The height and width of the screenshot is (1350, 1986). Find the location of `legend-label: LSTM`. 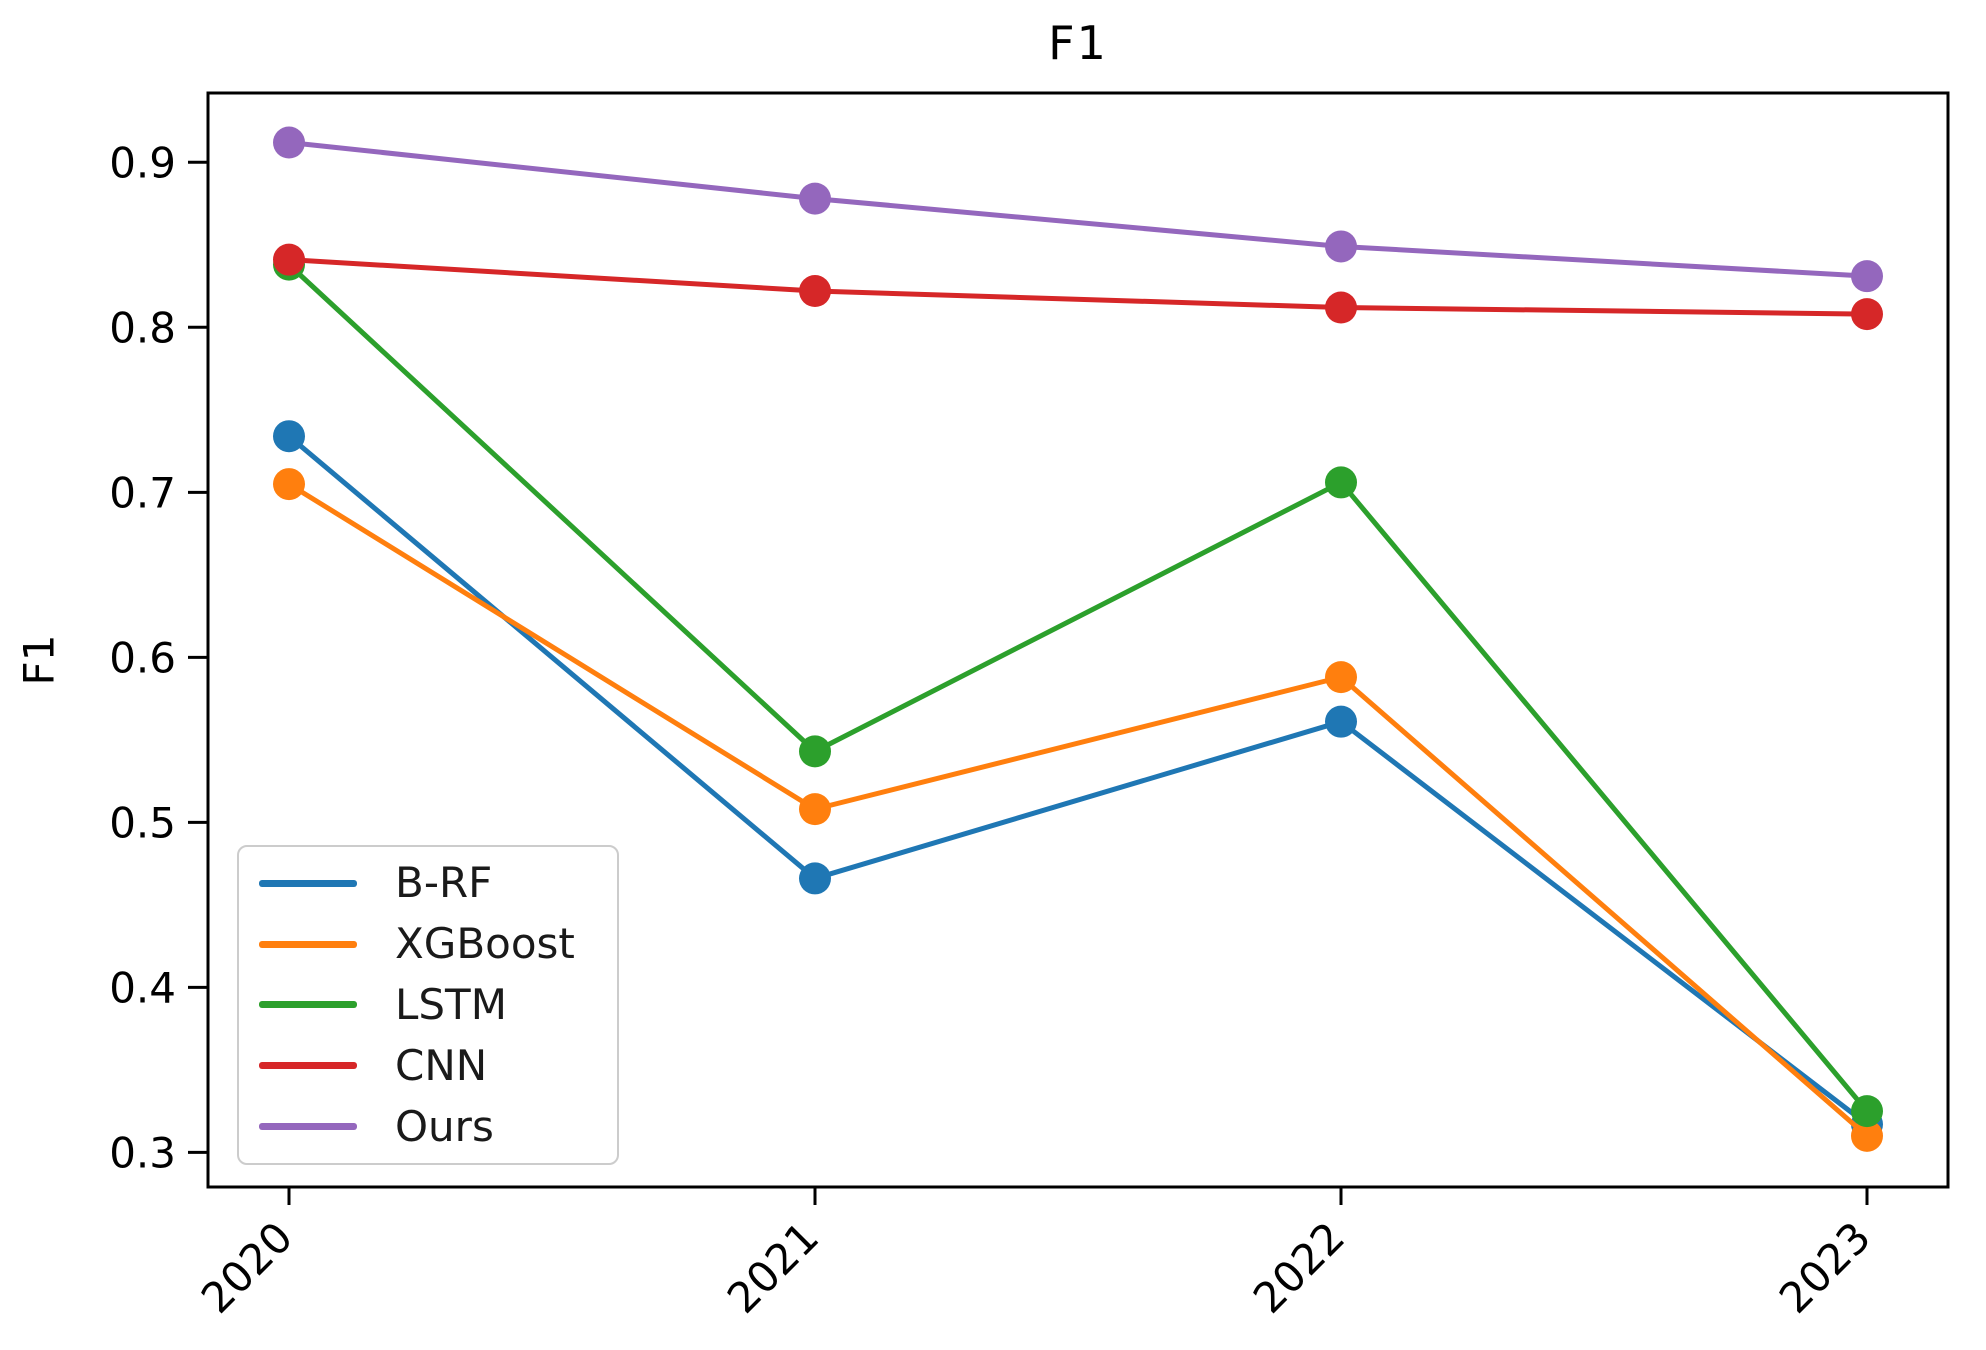

legend-label: LSTM is located at coordinates (451, 1004).